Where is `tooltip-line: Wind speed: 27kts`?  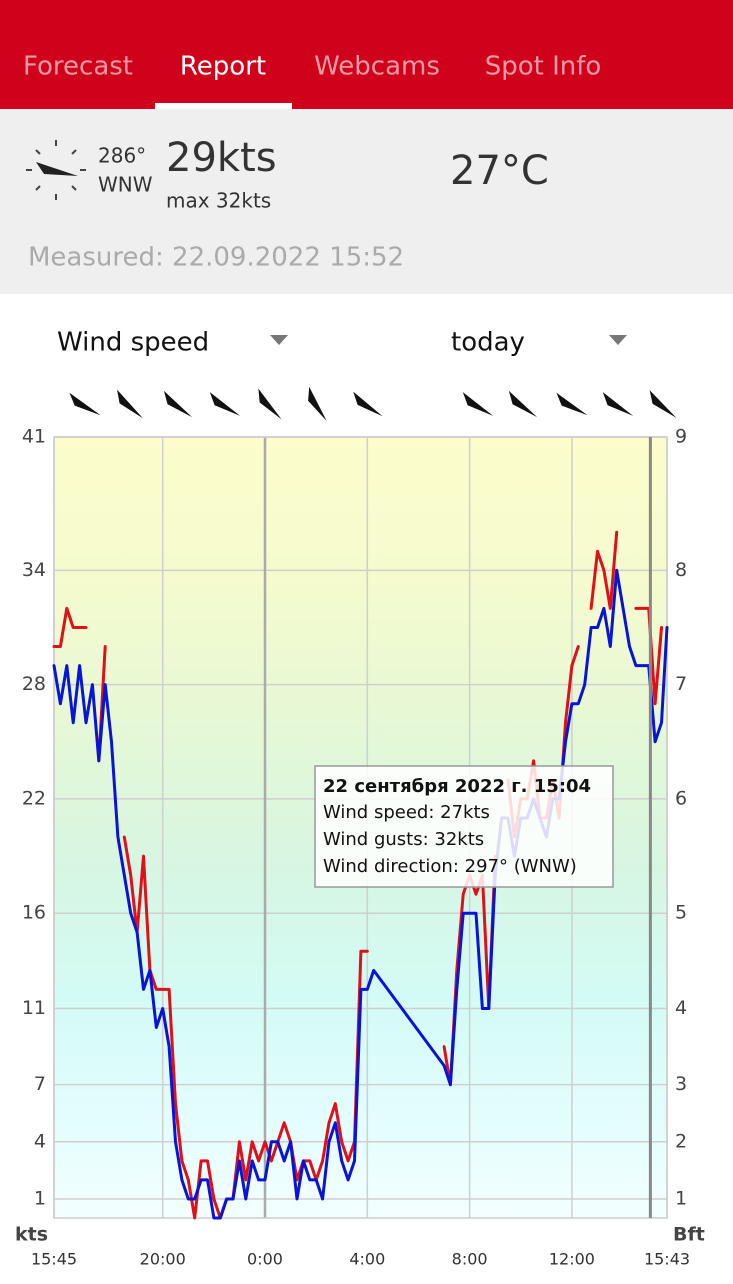
tooltip-line: Wind speed: 27kts is located at coordinates (406, 812).